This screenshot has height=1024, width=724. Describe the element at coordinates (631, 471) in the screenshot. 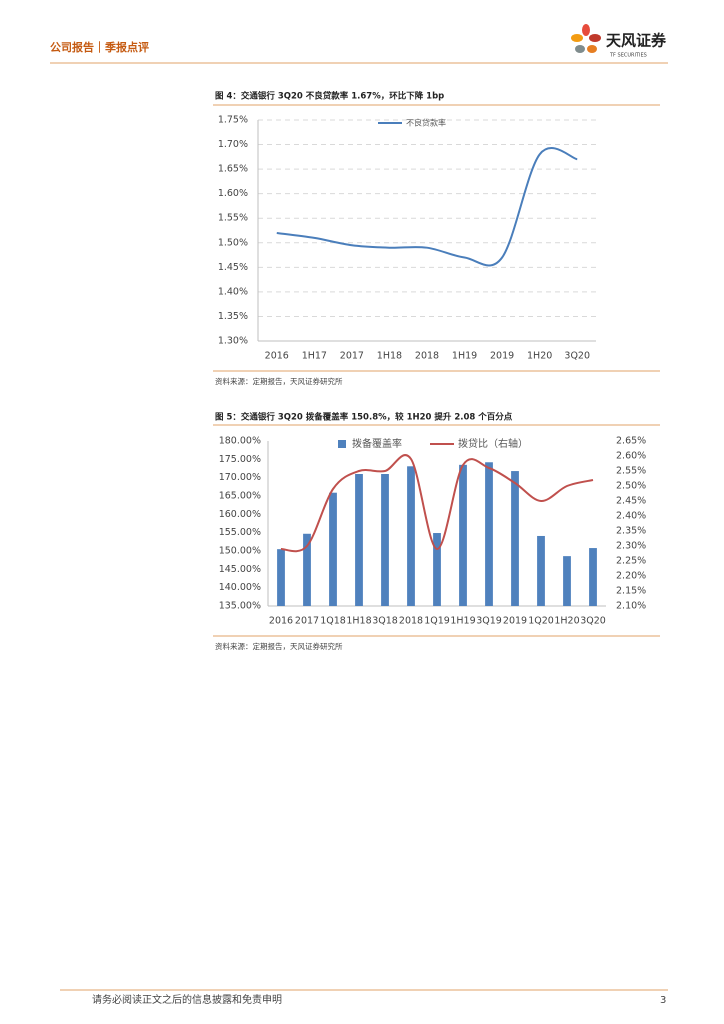

I see `y-tick-label: 2.55%` at that location.